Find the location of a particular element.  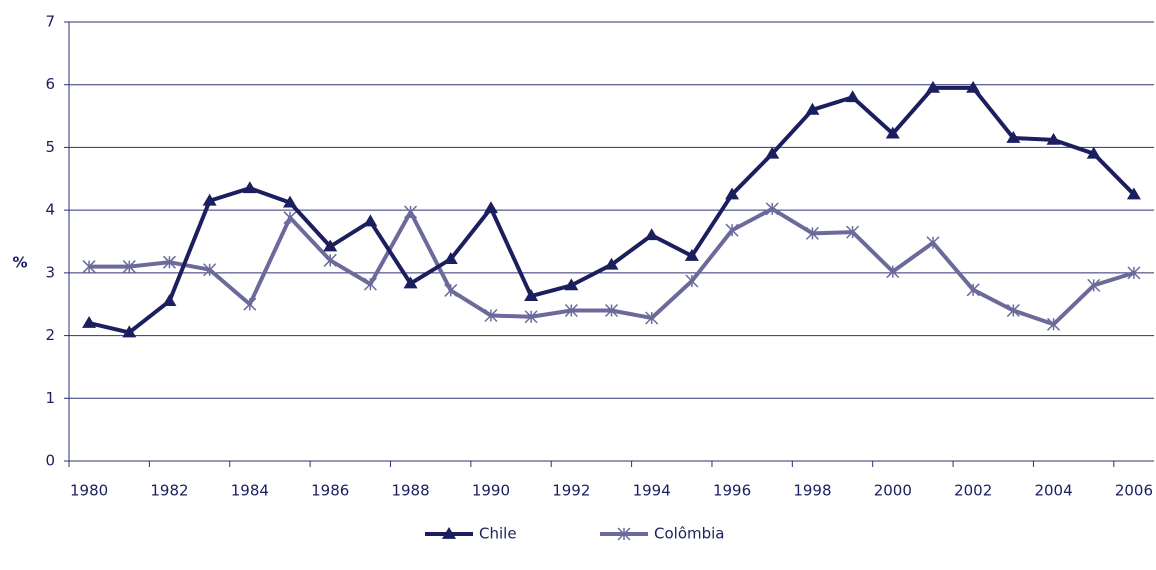

x-tick-label: 1980 is located at coordinates (89, 491).